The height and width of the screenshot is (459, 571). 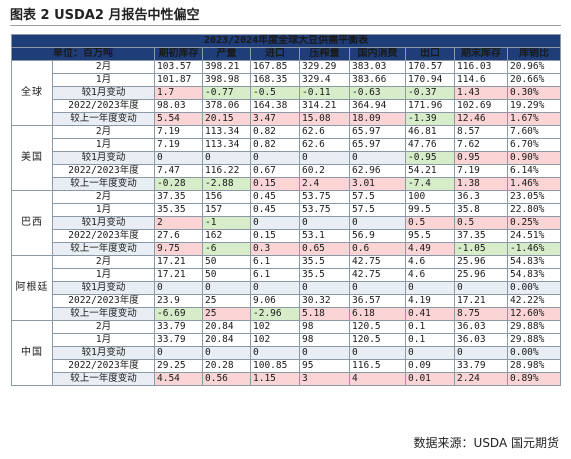 What do you see at coordinates (32, 93) in the screenshot?
I see `country-label: 全球` at bounding box center [32, 93].